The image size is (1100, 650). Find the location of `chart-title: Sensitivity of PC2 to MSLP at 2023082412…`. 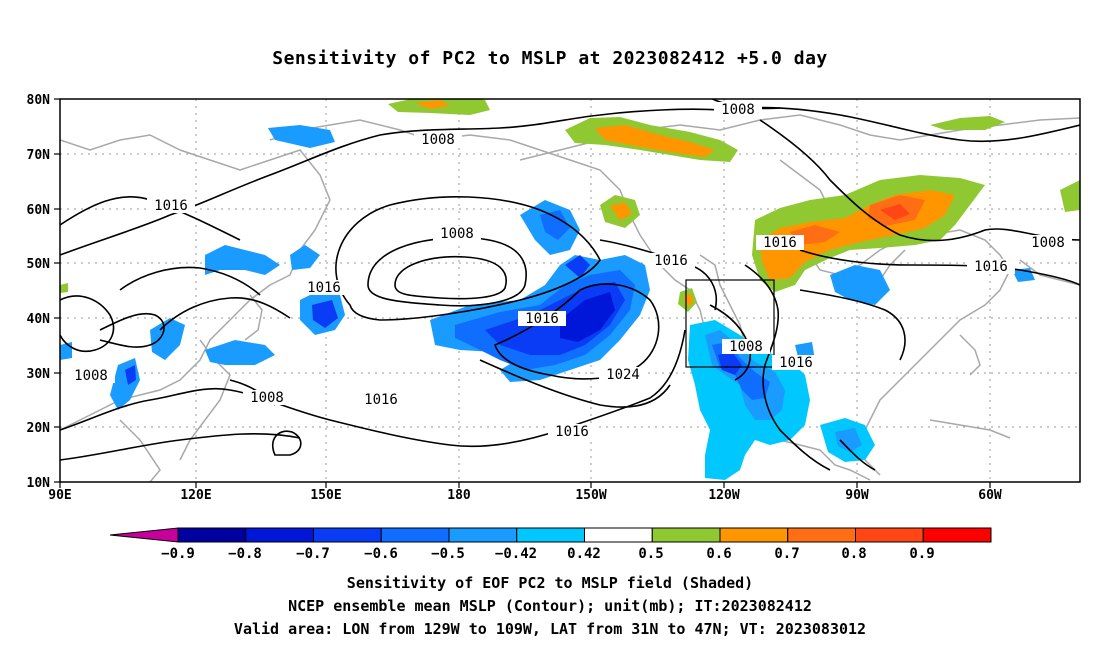

chart-title: Sensitivity of PC2 to MSLP at 2023082412… is located at coordinates (550, 58).